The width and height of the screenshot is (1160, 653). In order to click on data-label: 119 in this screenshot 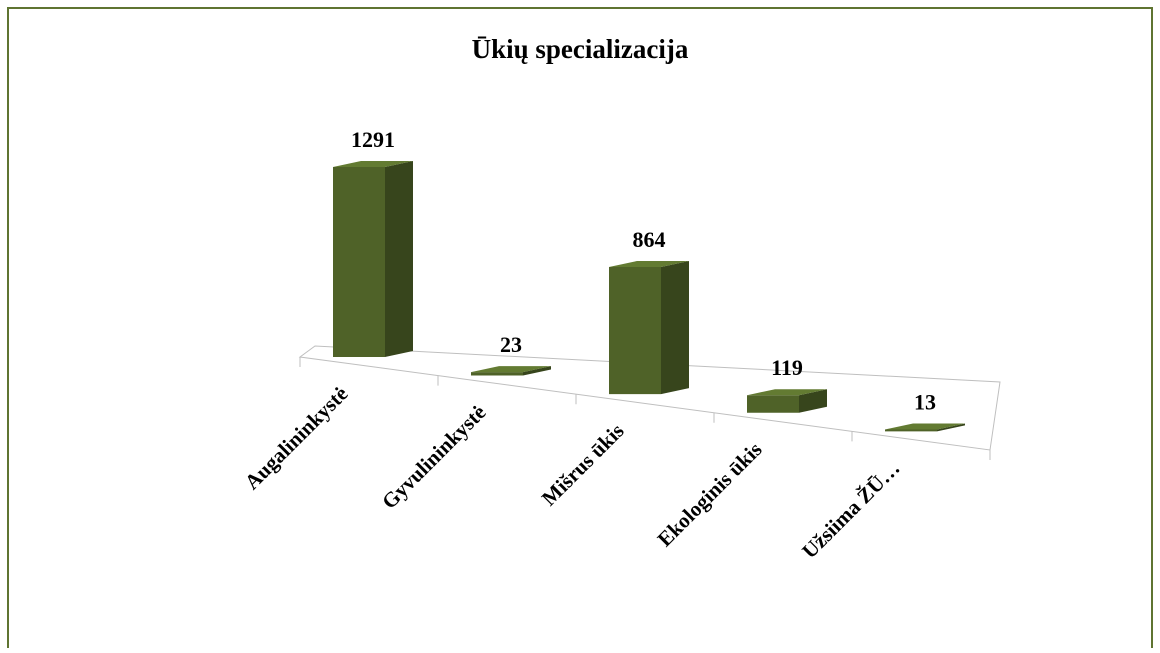, I will do `click(787, 367)`.